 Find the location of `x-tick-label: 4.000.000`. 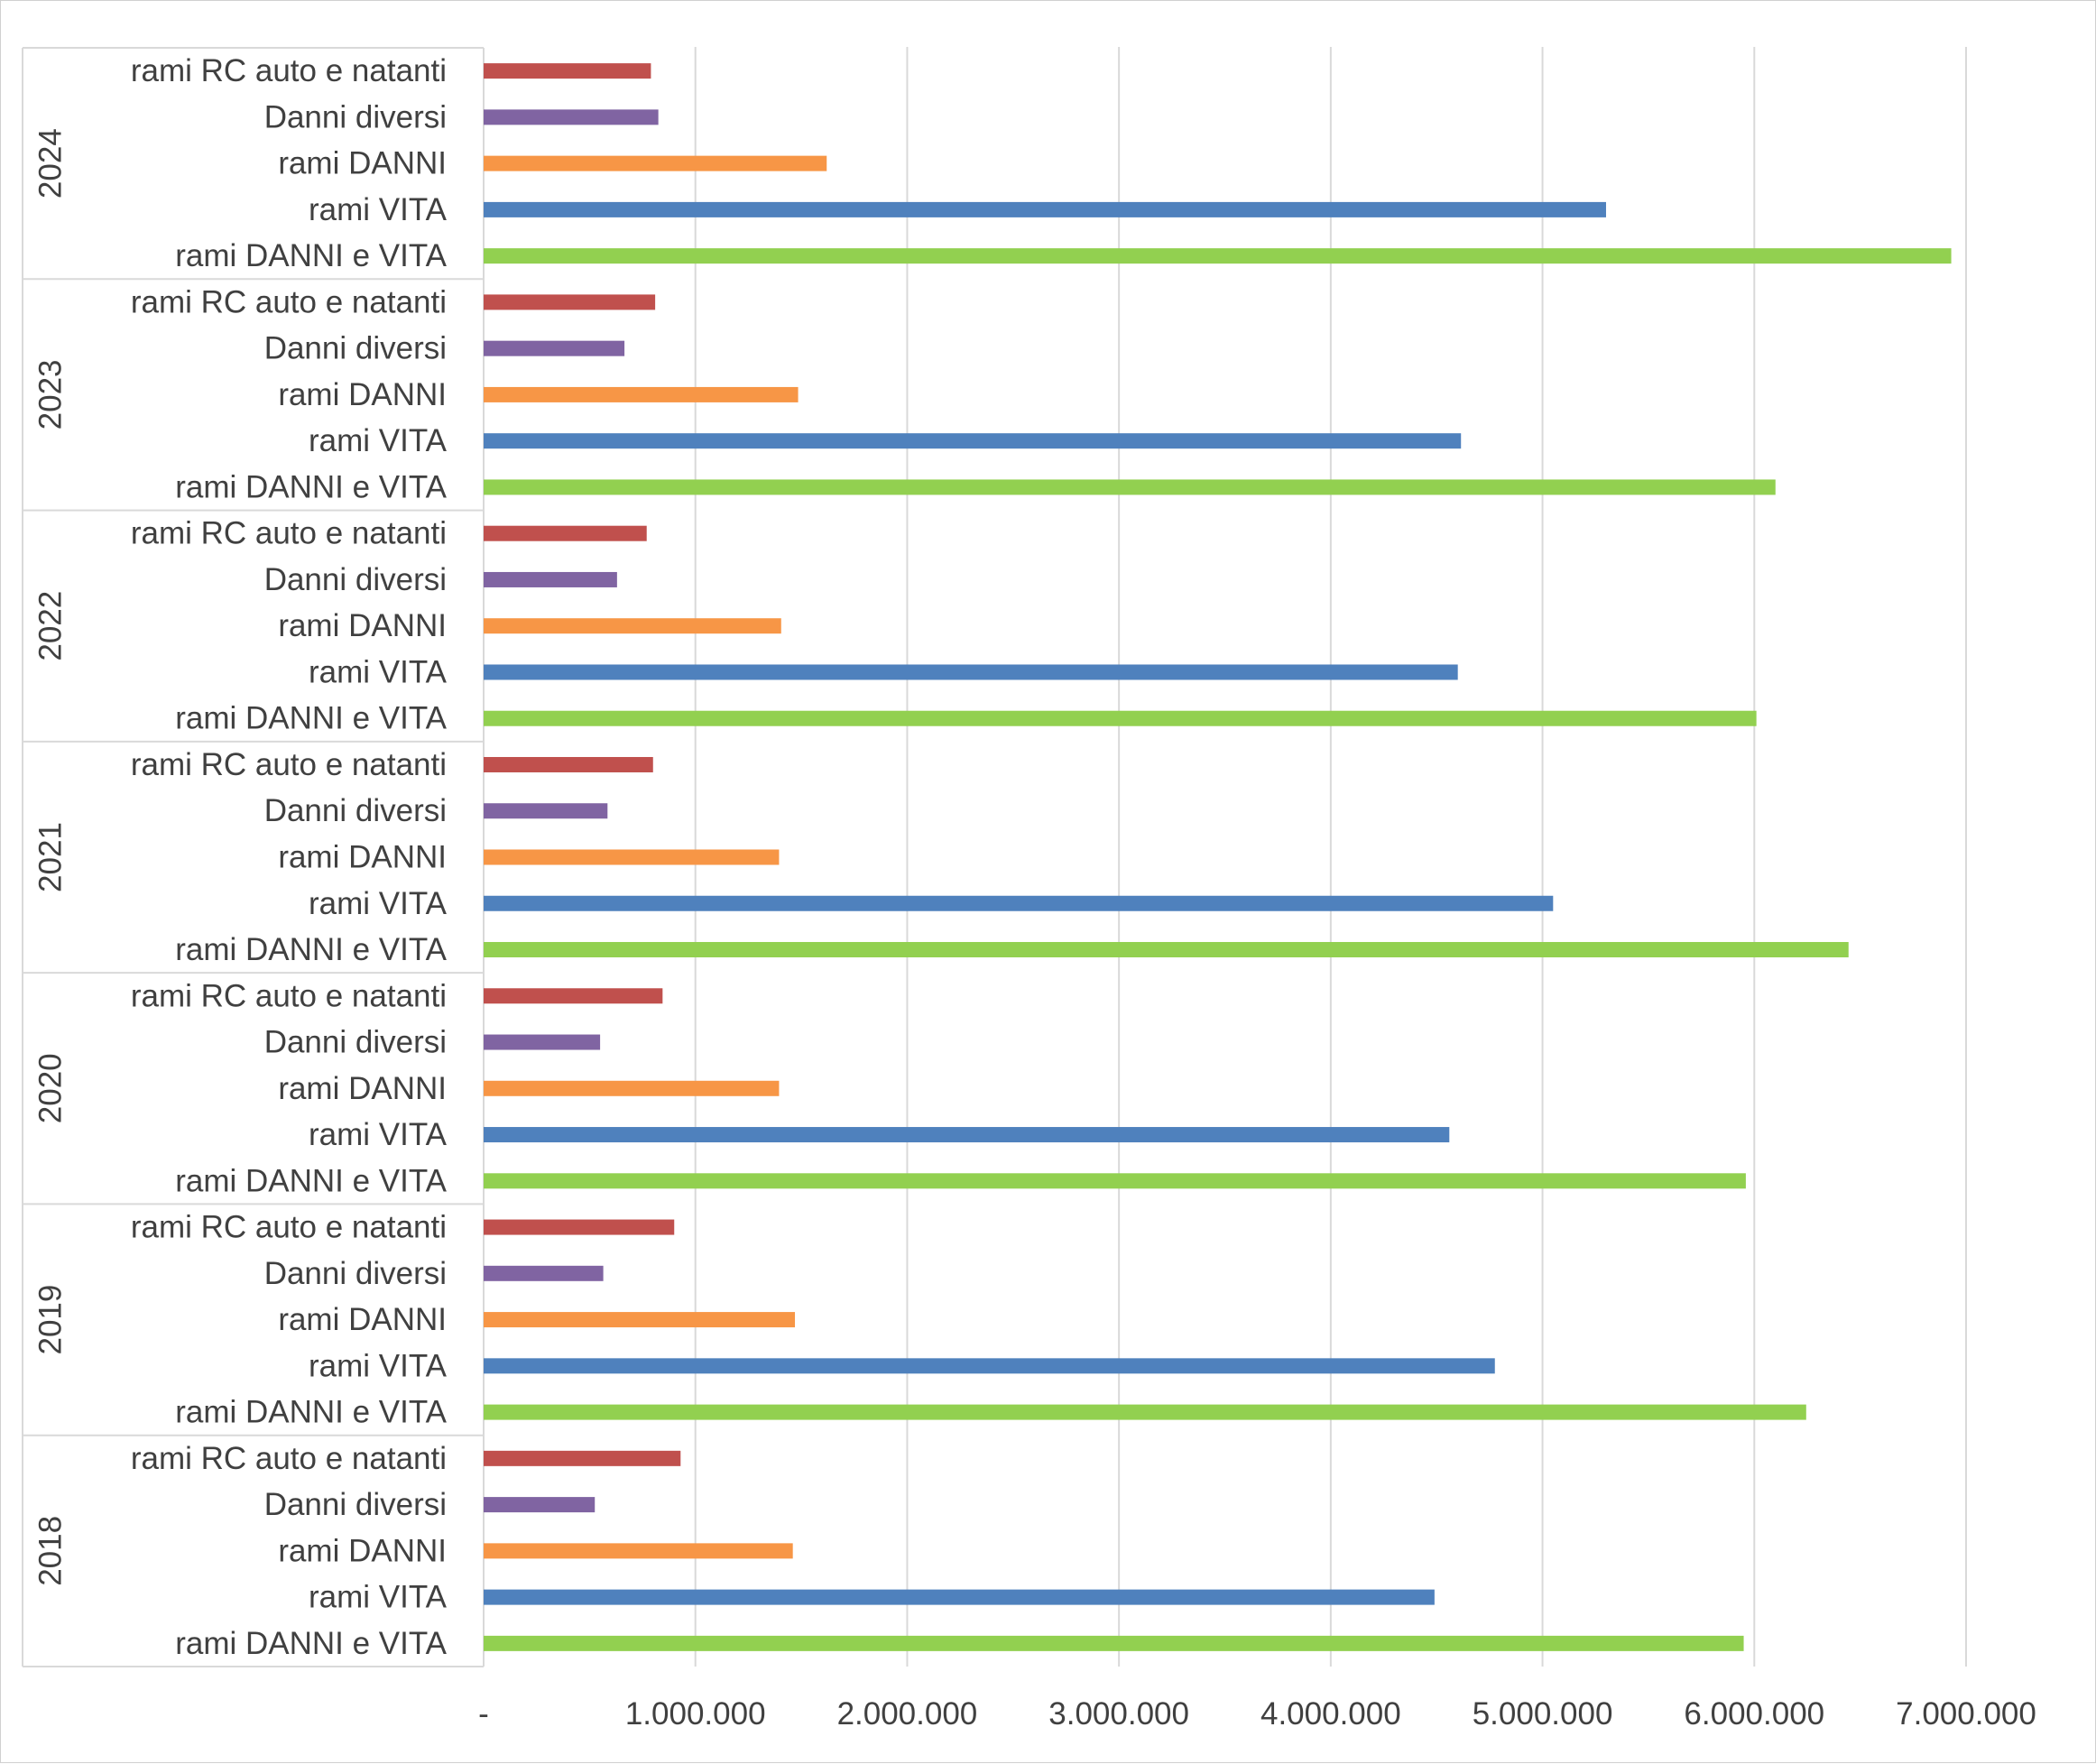

x-tick-label: 4.000.000 is located at coordinates (1331, 1714).